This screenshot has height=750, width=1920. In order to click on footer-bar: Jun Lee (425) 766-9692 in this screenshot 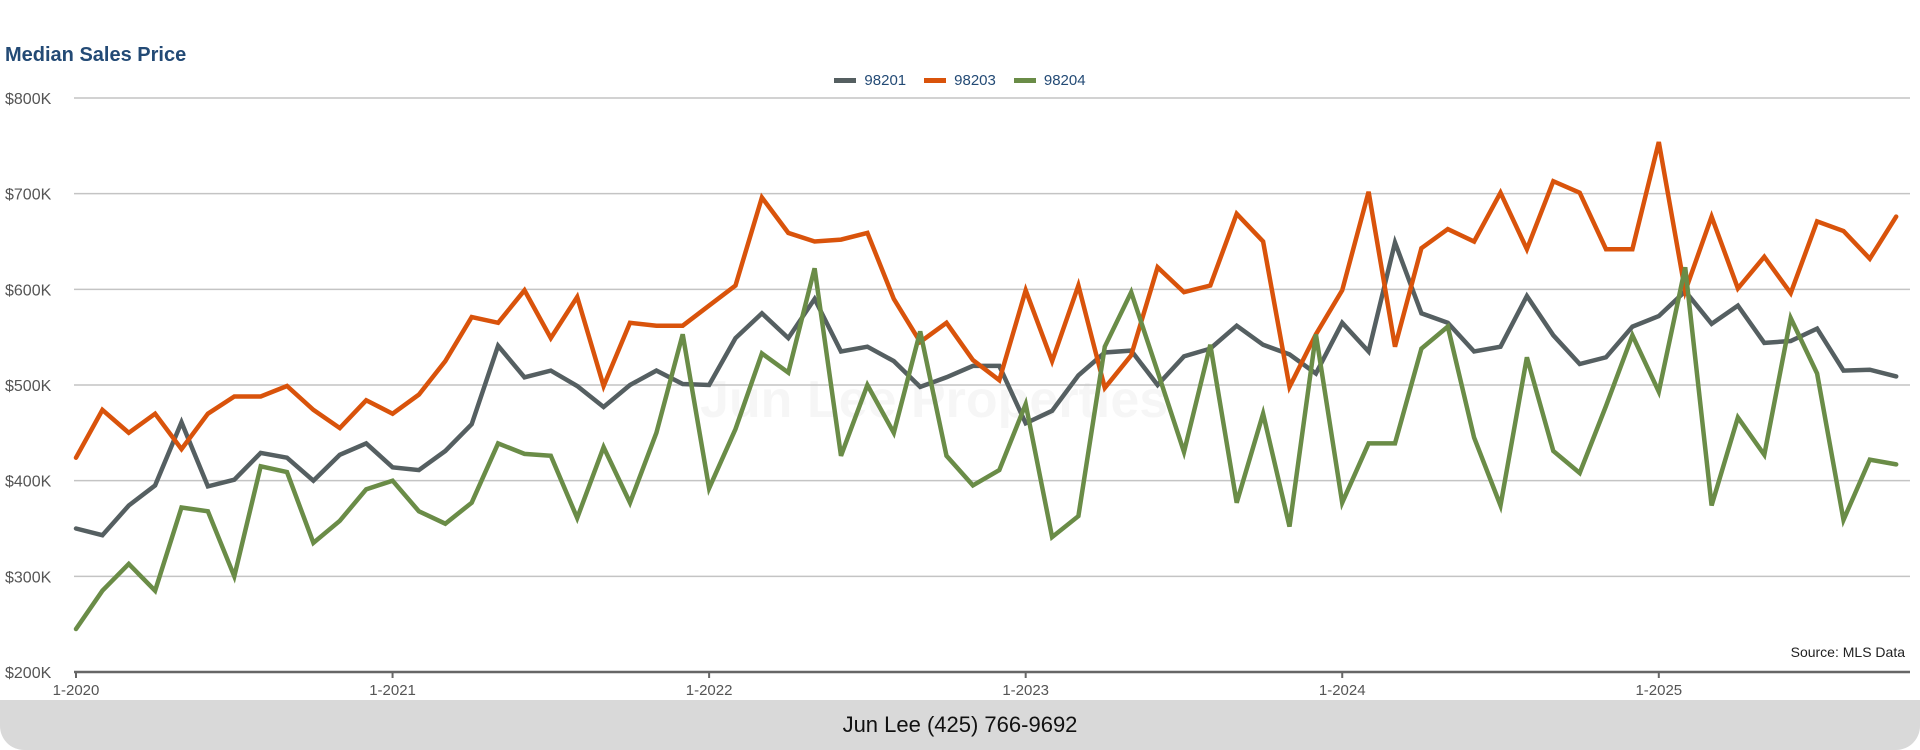, I will do `click(960, 725)`.